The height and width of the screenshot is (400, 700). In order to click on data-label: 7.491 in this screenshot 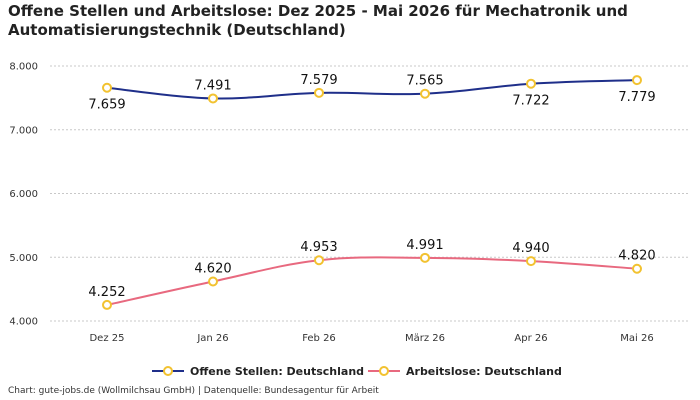, I will do `click(212, 85)`.